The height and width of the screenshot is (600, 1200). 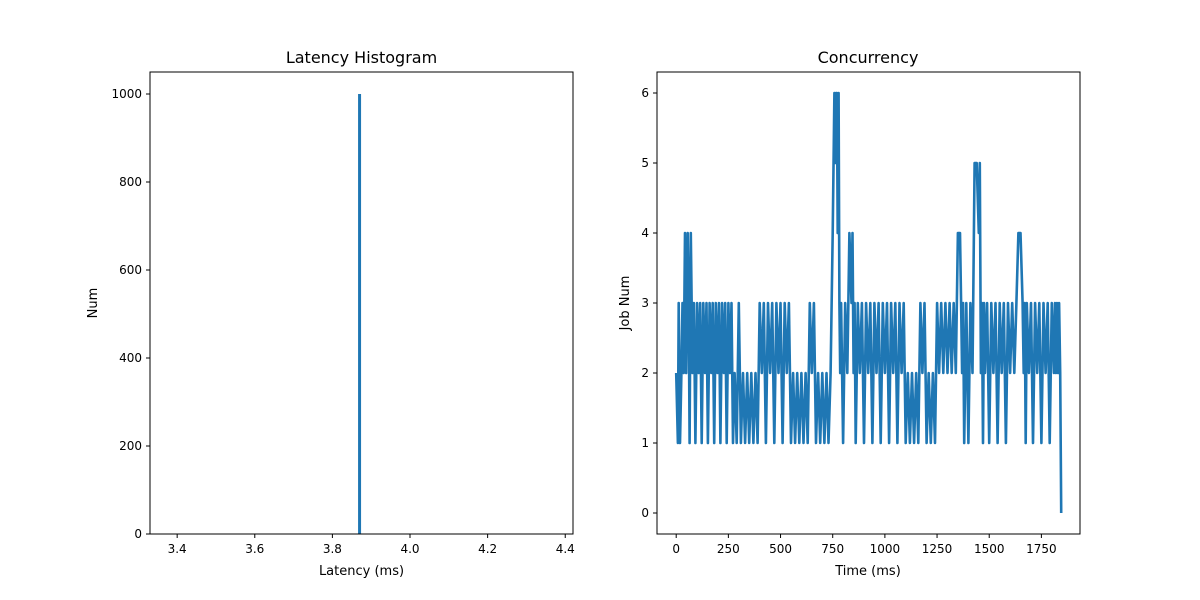 I want to click on chart-title: Latency Histogram, so click(x=361, y=57).